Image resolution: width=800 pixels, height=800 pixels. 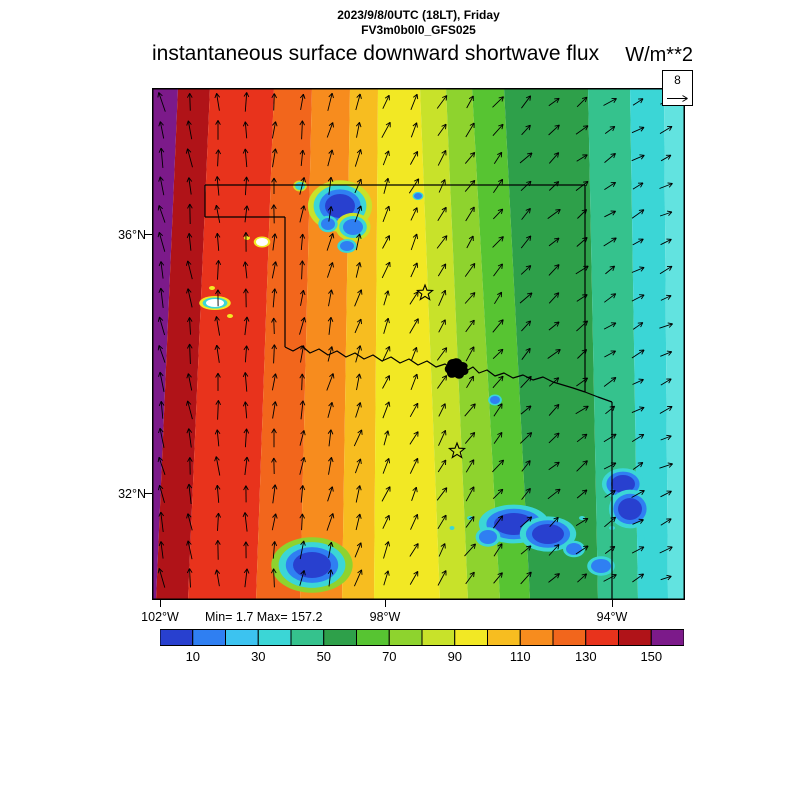 I want to click on colorbar-labels: 10 30 50 70 90 110 130 150, so click(x=422, y=650).